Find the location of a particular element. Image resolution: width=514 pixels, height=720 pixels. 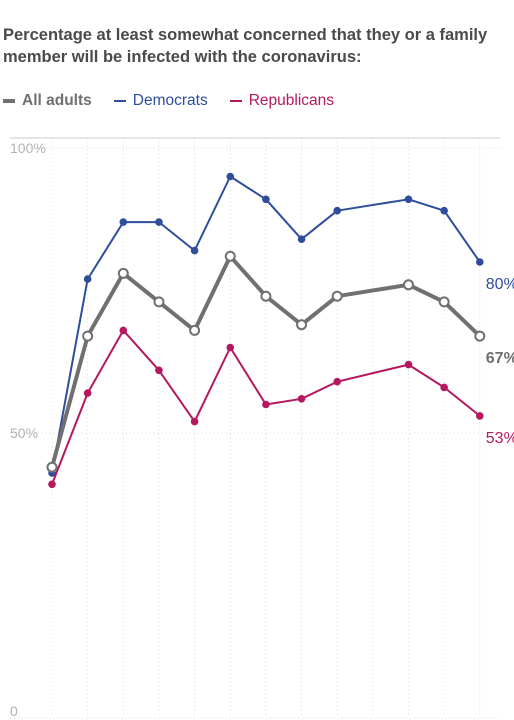

legend-swatch-democrats is located at coordinates (119, 101).